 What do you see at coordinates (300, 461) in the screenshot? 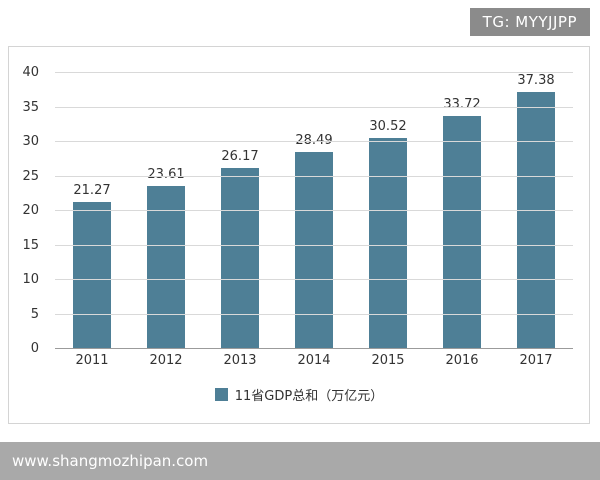
I see `footer-bar: www.shangmozhipan.com` at bounding box center [300, 461].